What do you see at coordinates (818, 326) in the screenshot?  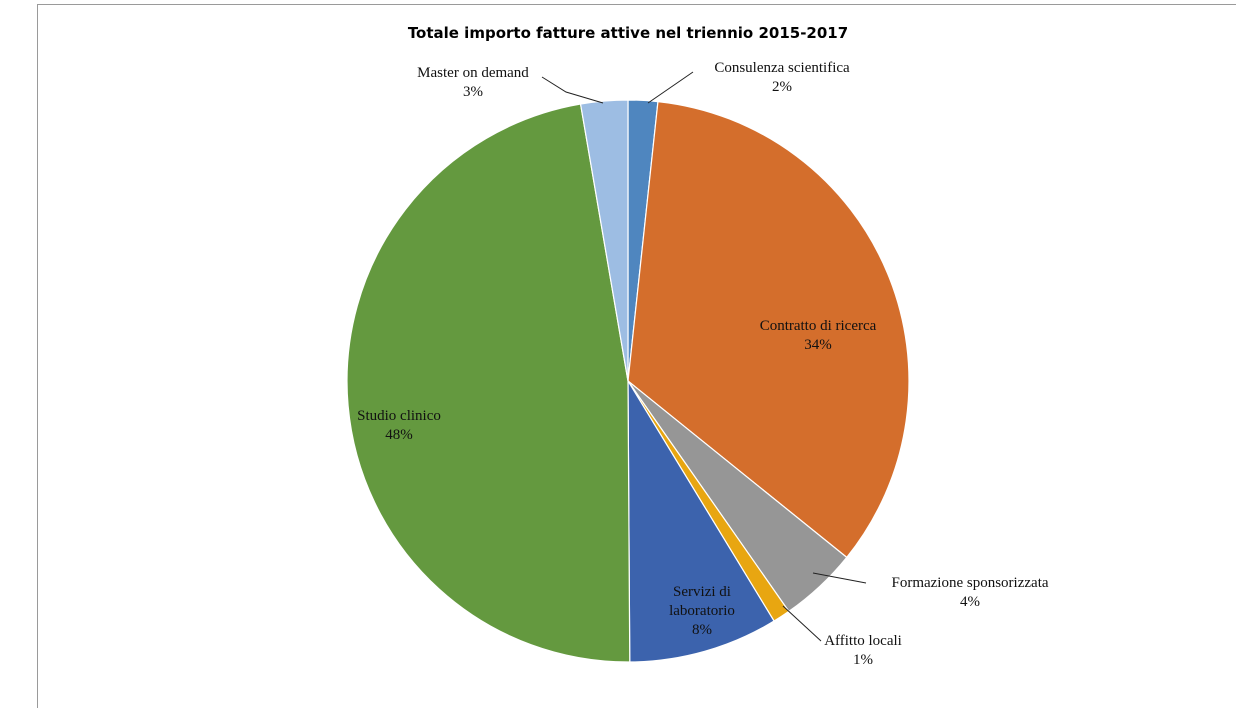 I see `slice-name-contratto-di-ricerca: Contratto di ricerca` at bounding box center [818, 326].